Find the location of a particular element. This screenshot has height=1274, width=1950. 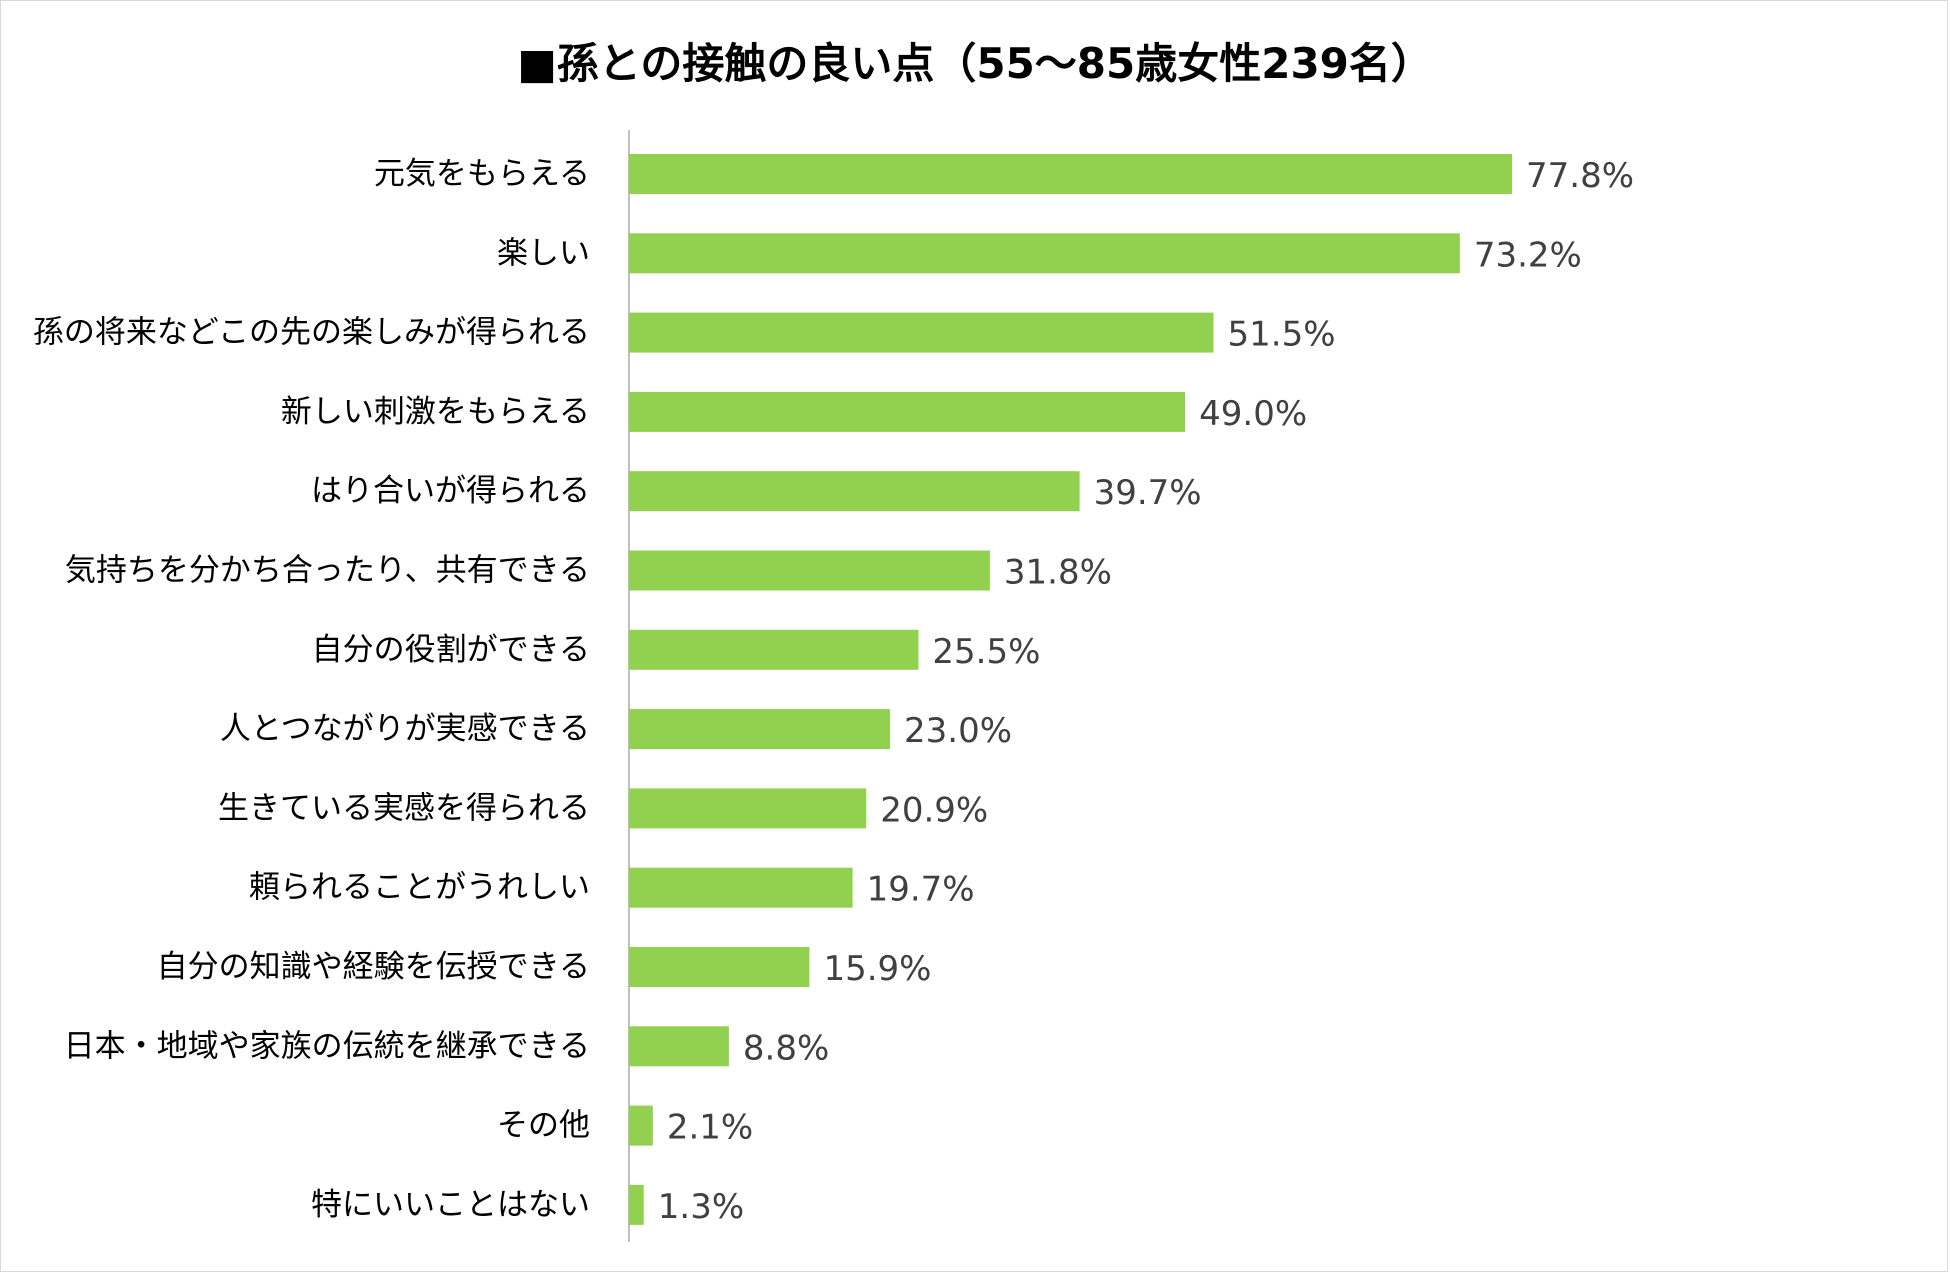

value-label: 23.0% is located at coordinates (958, 731).